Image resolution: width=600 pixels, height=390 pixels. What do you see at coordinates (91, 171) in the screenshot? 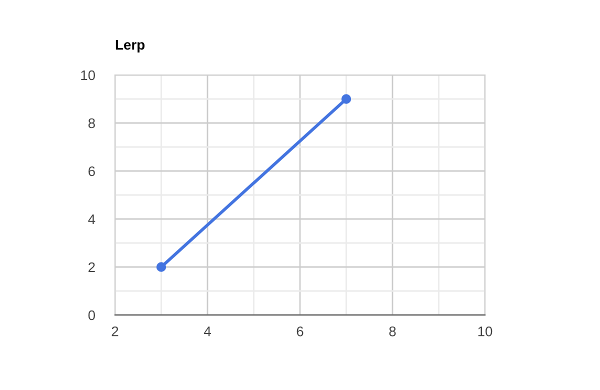
I see `y-tick-label: 6` at bounding box center [91, 171].